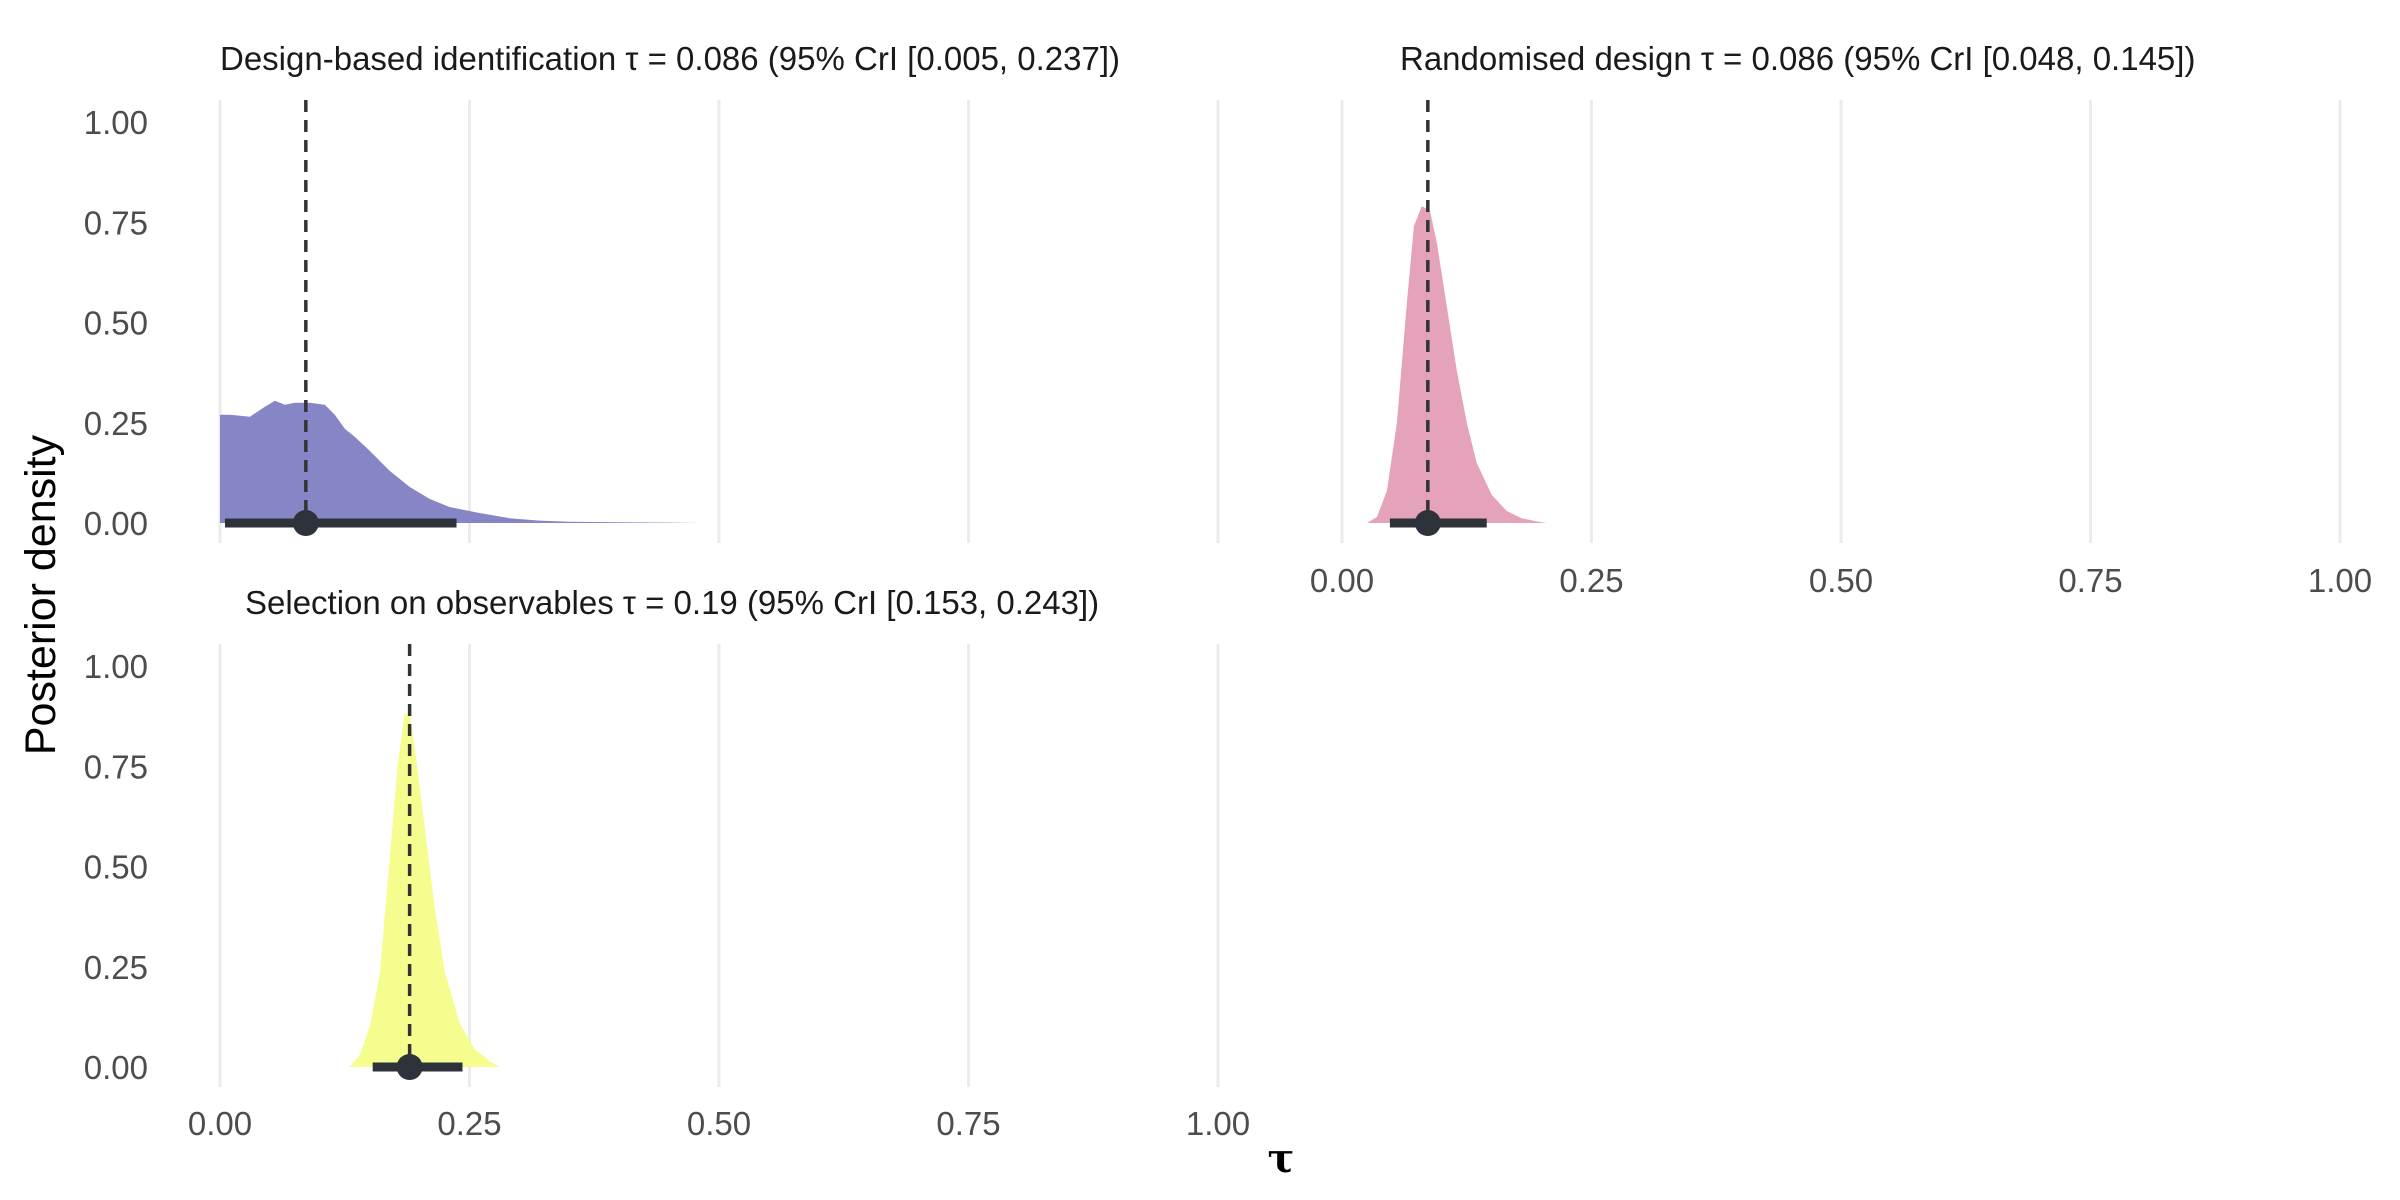 This screenshot has height=1200, width=2400. I want to click on x-axis-title: τ, so click(1281, 1158).